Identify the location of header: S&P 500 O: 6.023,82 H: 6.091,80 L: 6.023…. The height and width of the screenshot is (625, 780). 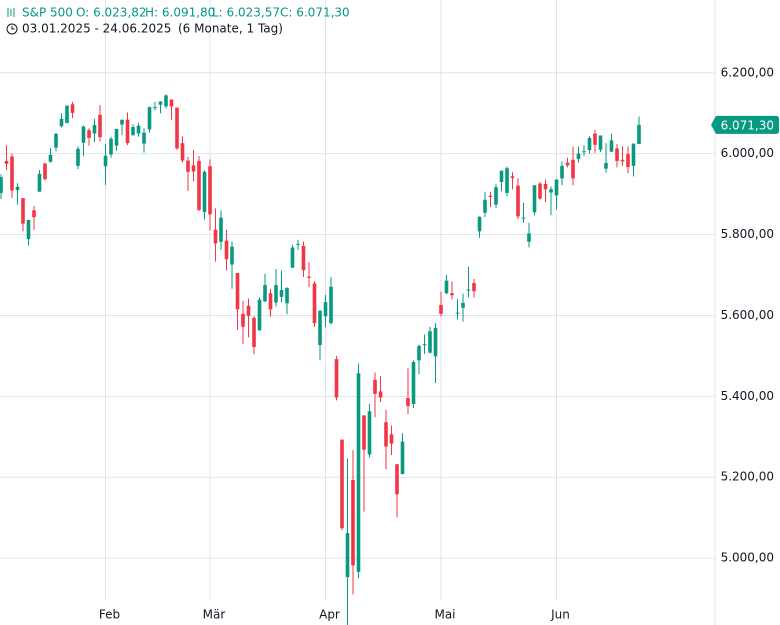
(178, 21).